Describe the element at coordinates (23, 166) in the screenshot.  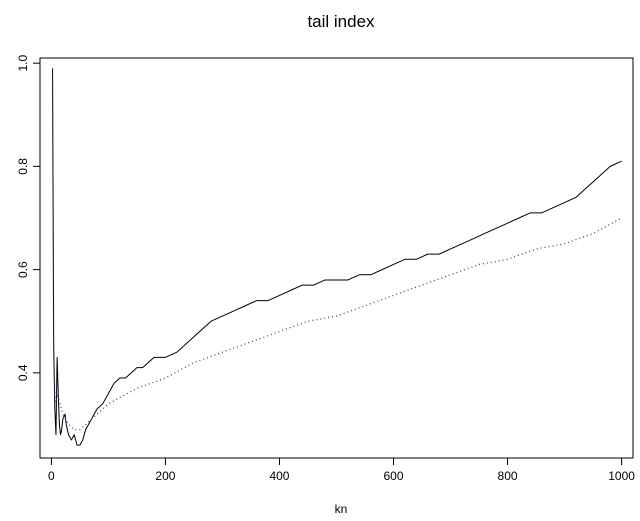
I see `y-tick-label: 0.8` at that location.